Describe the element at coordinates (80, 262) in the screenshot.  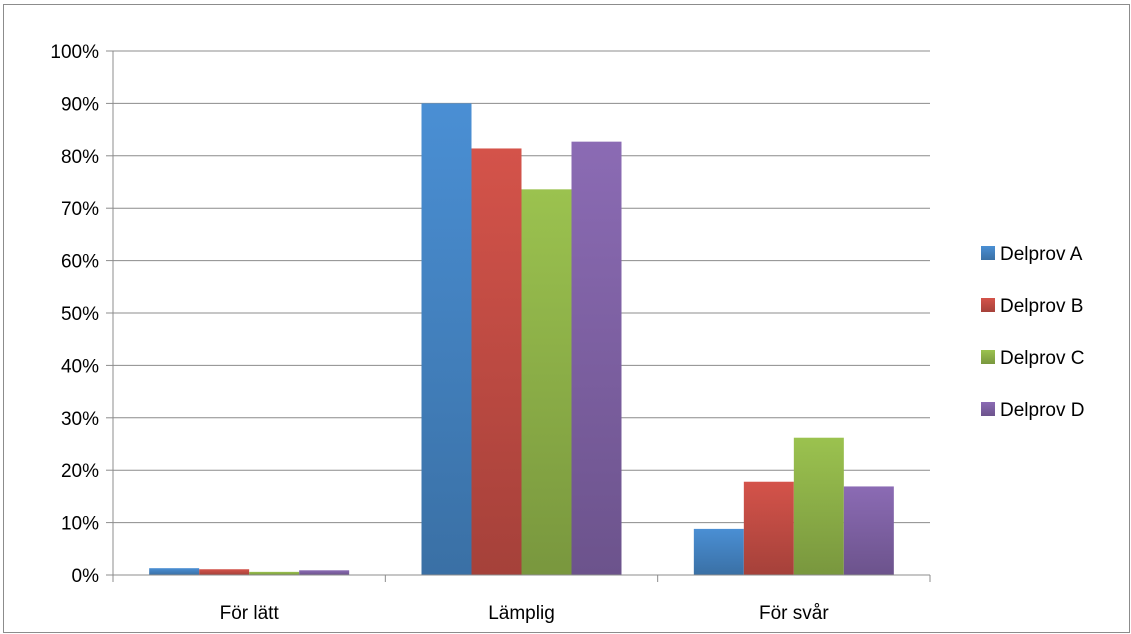
I see `y-tick-label: 60%` at that location.